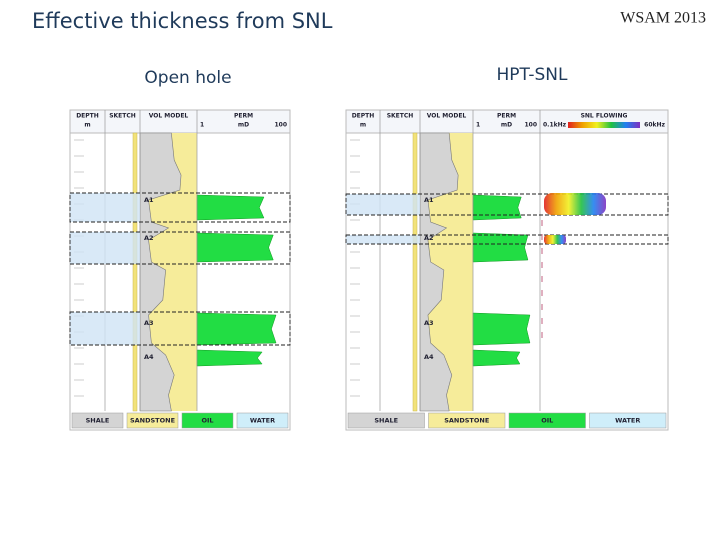  What do you see at coordinates (182, 21) in the screenshot?
I see `slide-title: Effective thickness from SNL` at bounding box center [182, 21].